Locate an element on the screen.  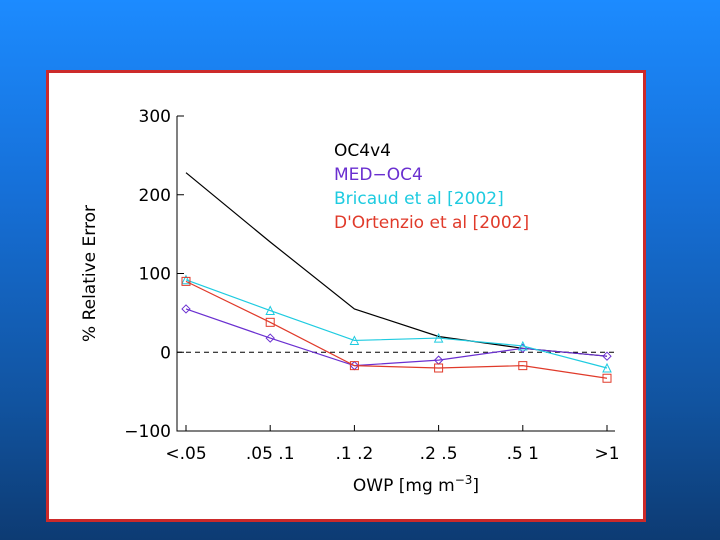
legend-entry: Bricaud et al [2002] is located at coordinates (419, 199).